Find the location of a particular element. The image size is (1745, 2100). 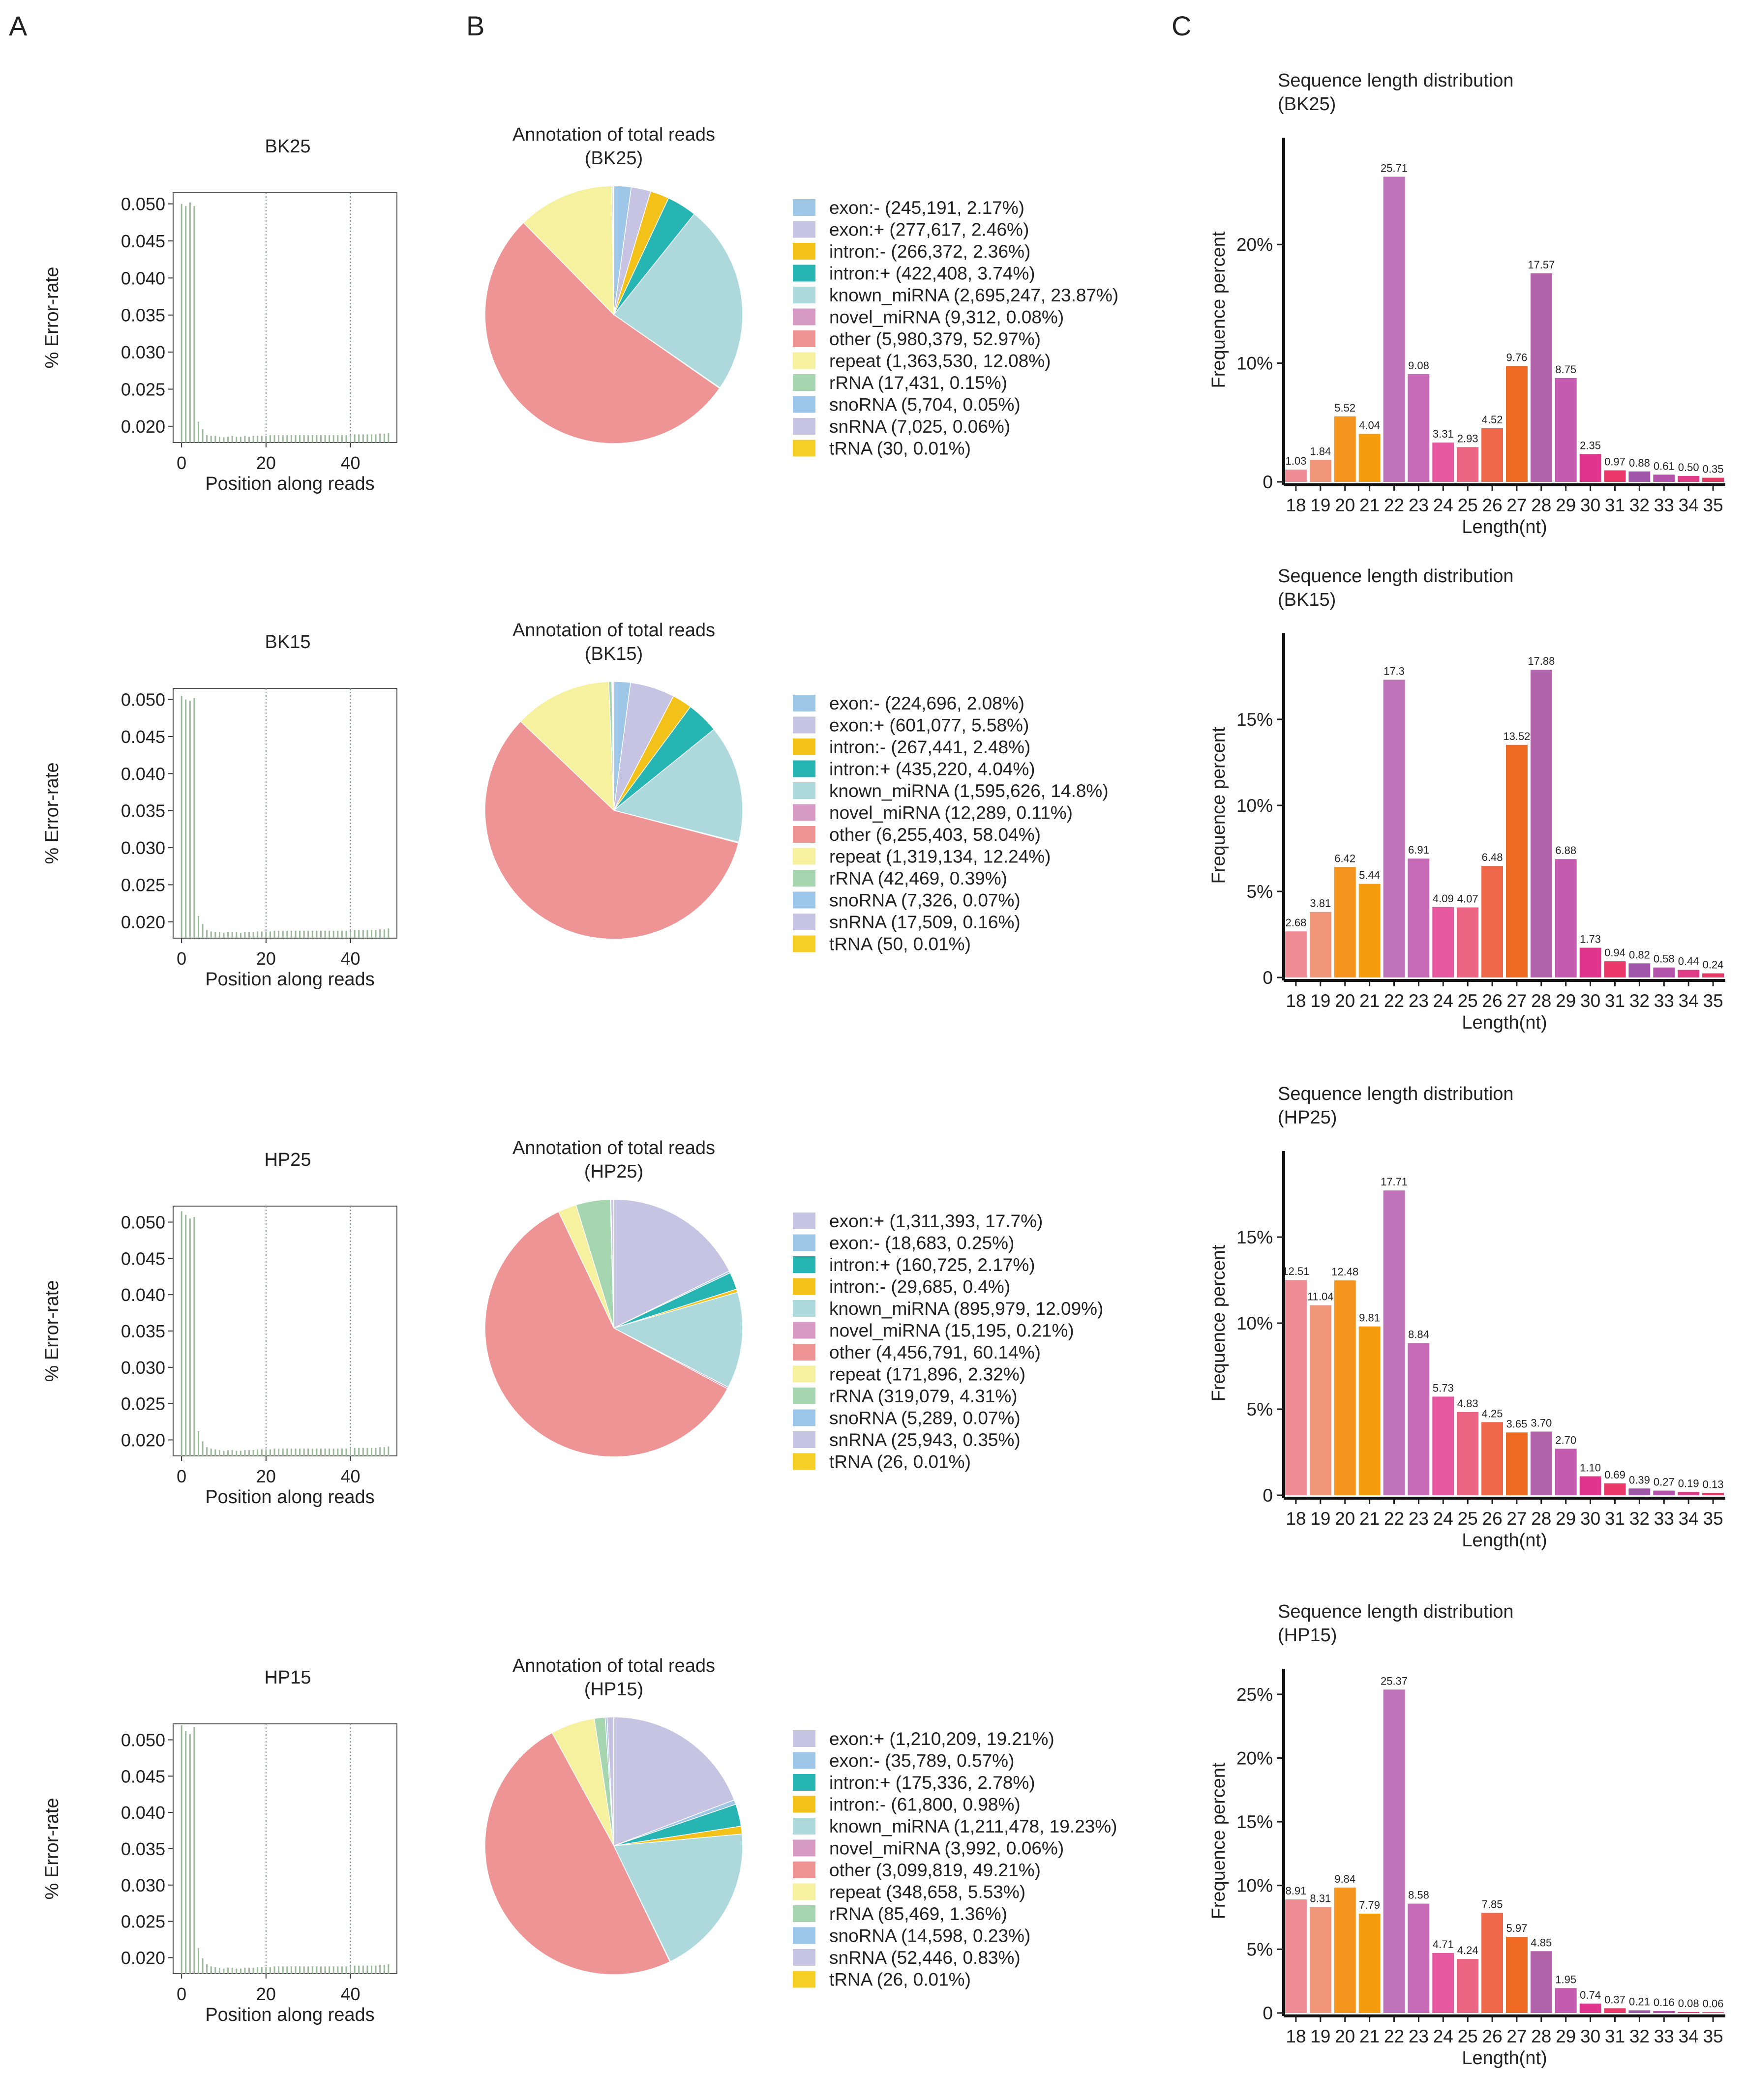

error-plot-ytick-label: 0.040 is located at coordinates (143, 774).